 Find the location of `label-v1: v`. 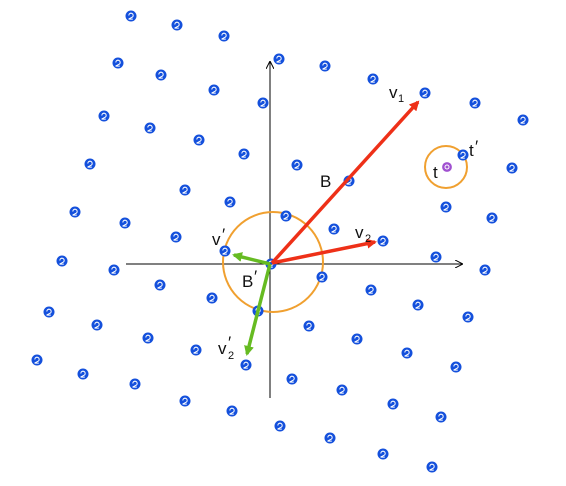

label-v1: v is located at coordinates (393, 92).